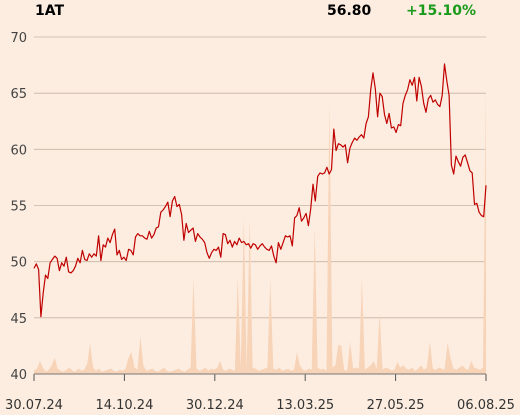  I want to click on y-tick-label: 70, so click(18, 38).